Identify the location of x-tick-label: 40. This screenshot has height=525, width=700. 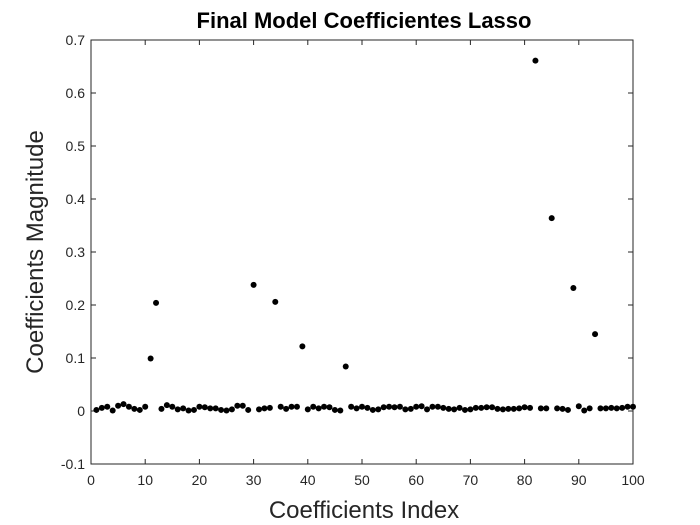
(308, 480).